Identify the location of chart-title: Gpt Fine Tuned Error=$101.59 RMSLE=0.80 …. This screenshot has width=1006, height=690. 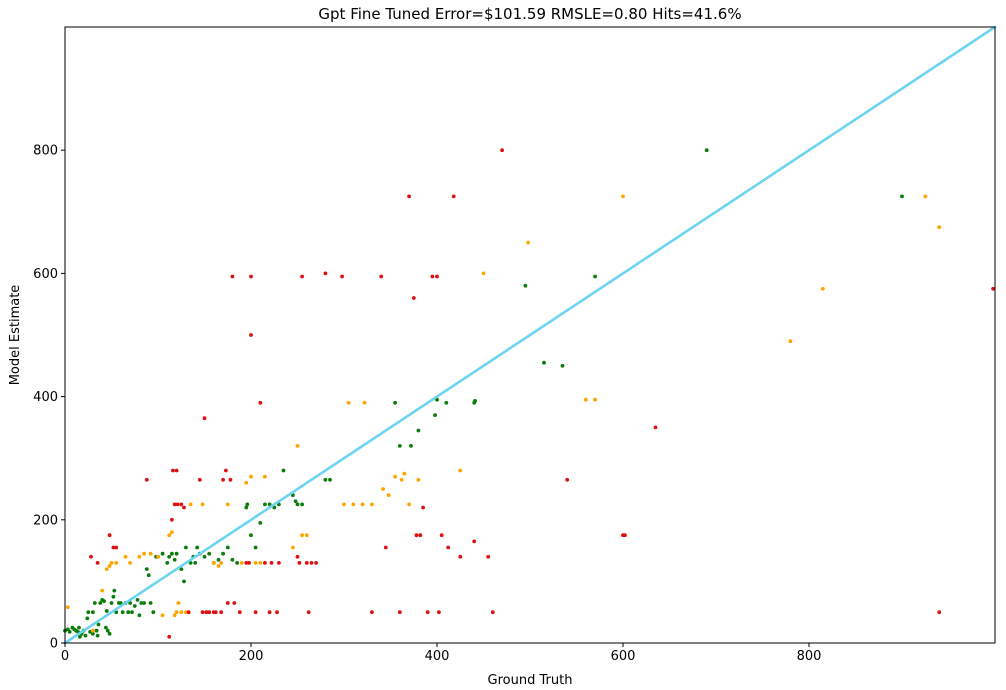
(529, 14).